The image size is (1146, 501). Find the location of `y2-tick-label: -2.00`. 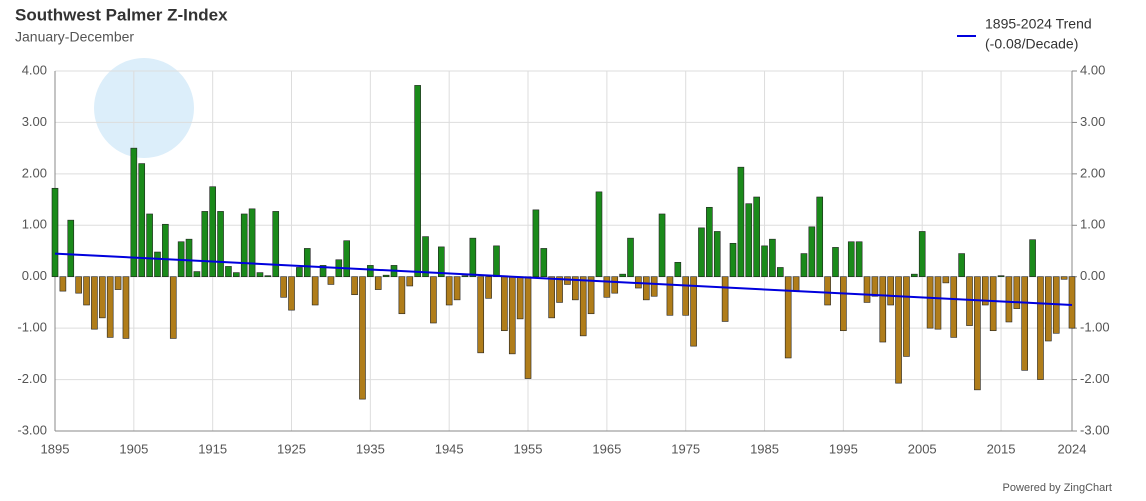

y2-tick-label: -2.00 is located at coordinates (1095, 378).